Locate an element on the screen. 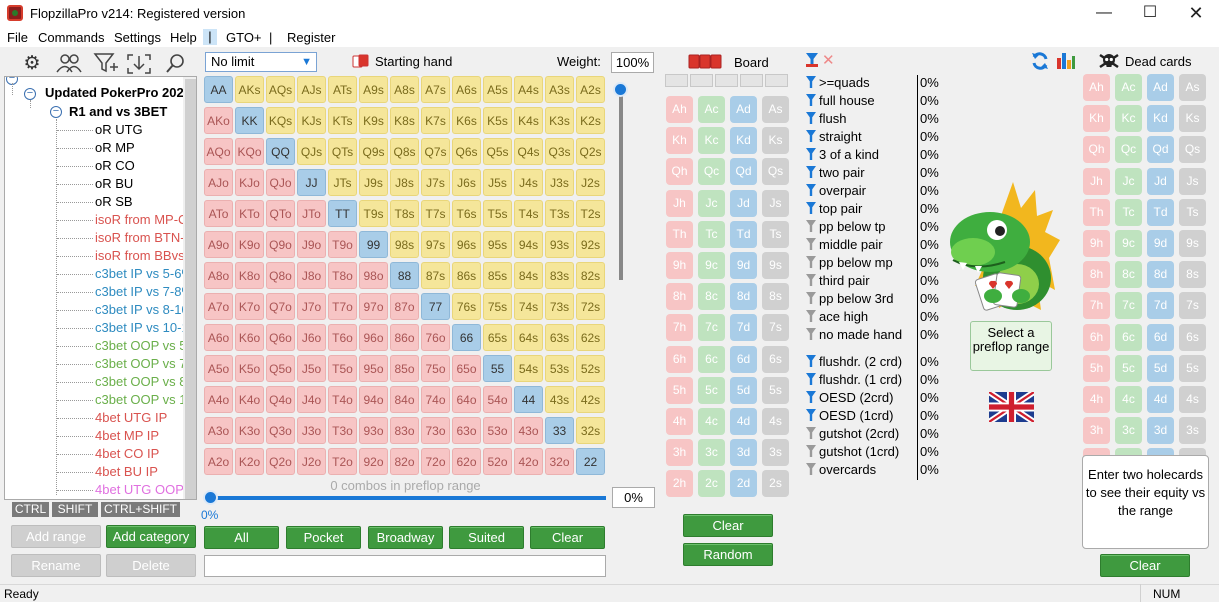 This screenshot has height=602, width=1219. dead-card: 6d is located at coordinates (1160, 337).